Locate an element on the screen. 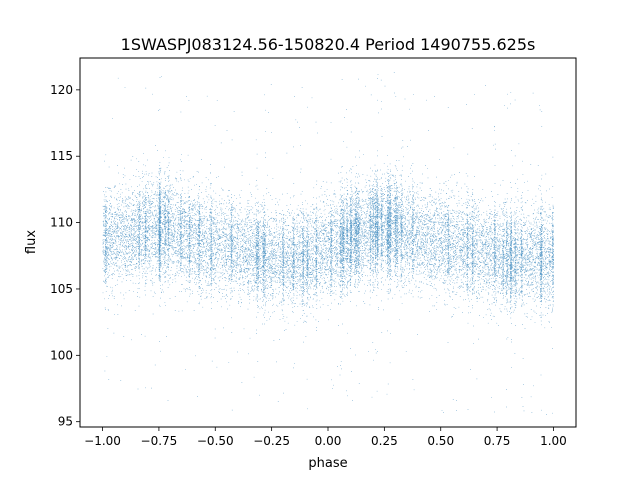  x-tick-label: 0.00 is located at coordinates (328, 441).